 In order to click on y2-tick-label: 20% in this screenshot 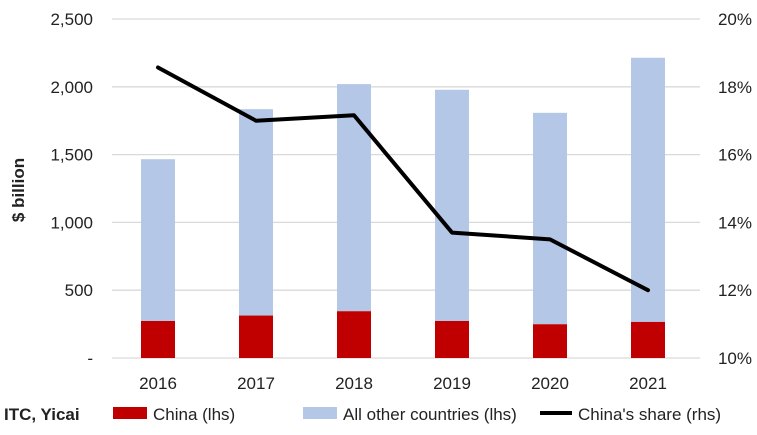, I will do `click(735, 19)`.